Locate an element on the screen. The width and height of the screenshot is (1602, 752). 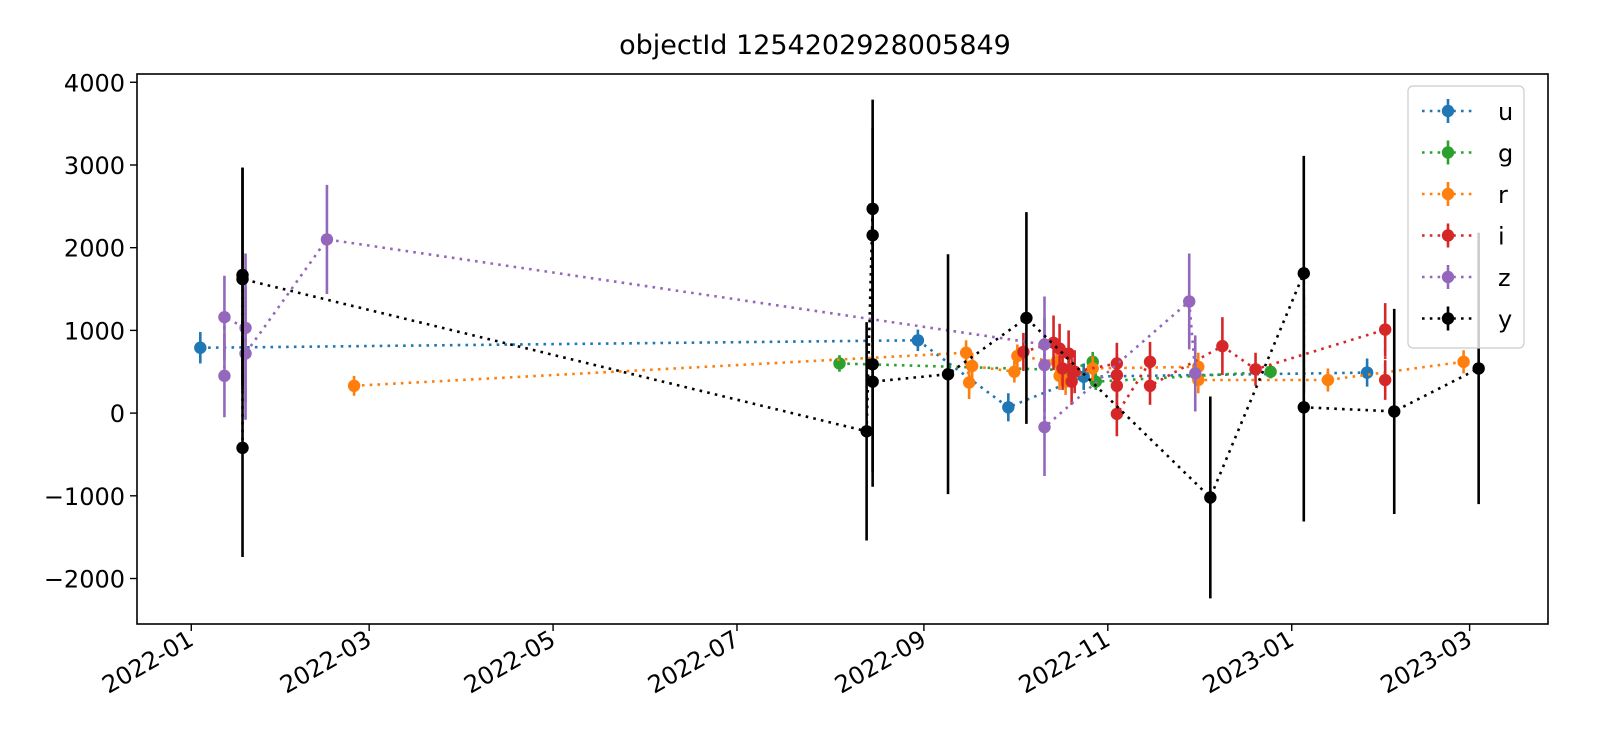
y-tick-label: 3000 is located at coordinates (94, 166).